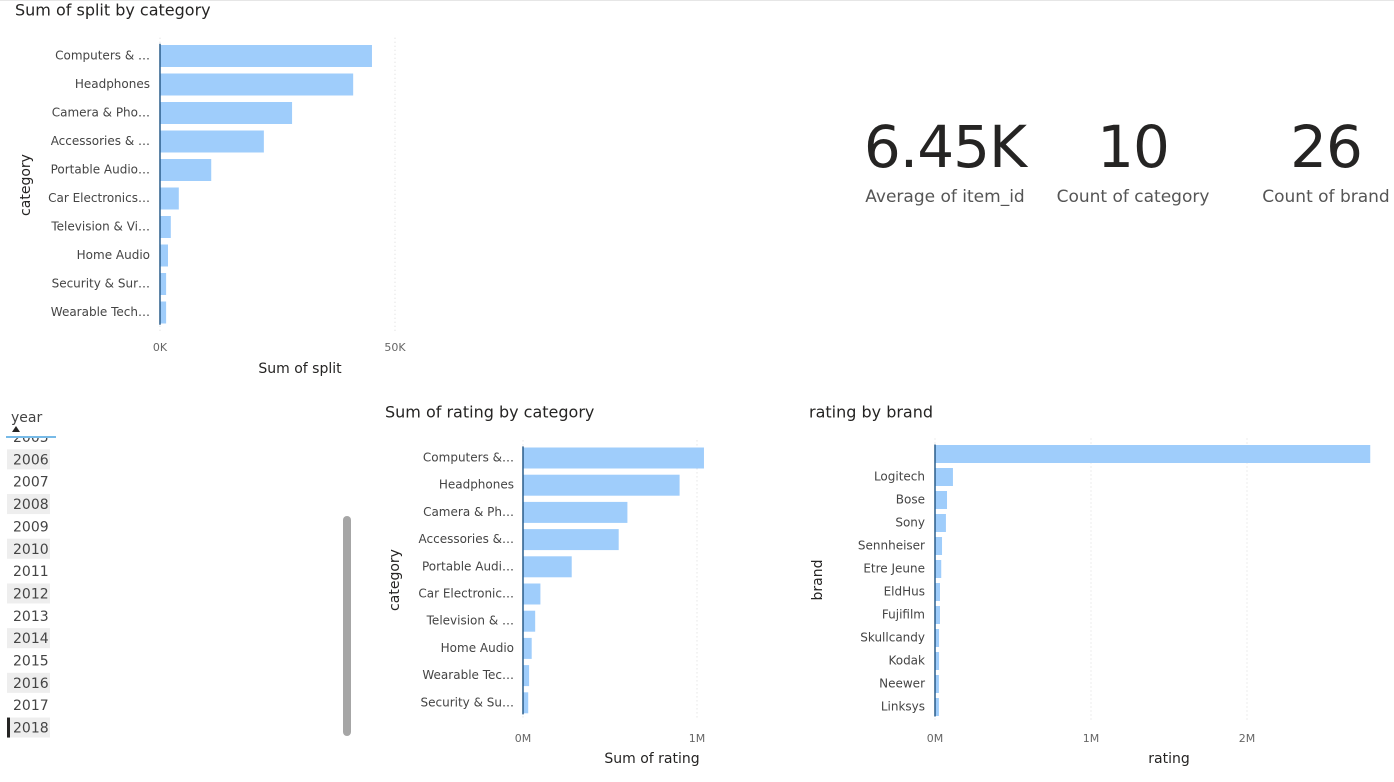 The image size is (1394, 782). I want to click on slicer-item: 2006, so click(31, 460).